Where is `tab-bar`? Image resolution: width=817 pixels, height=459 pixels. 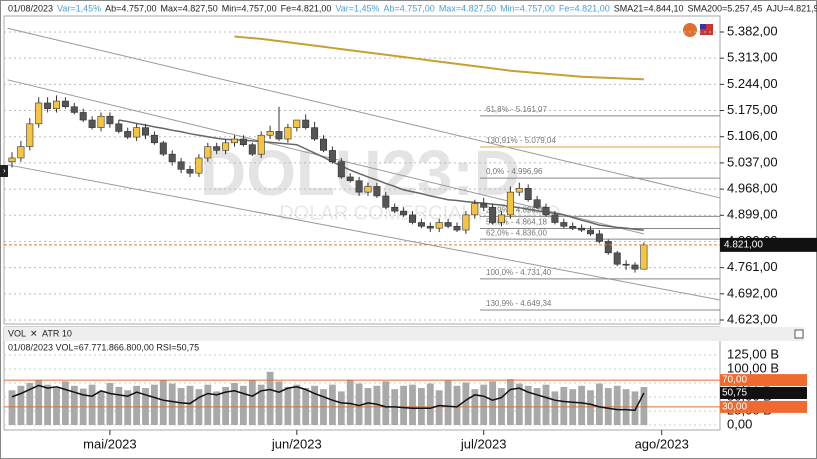
tab-bar is located at coordinates (404, 334).